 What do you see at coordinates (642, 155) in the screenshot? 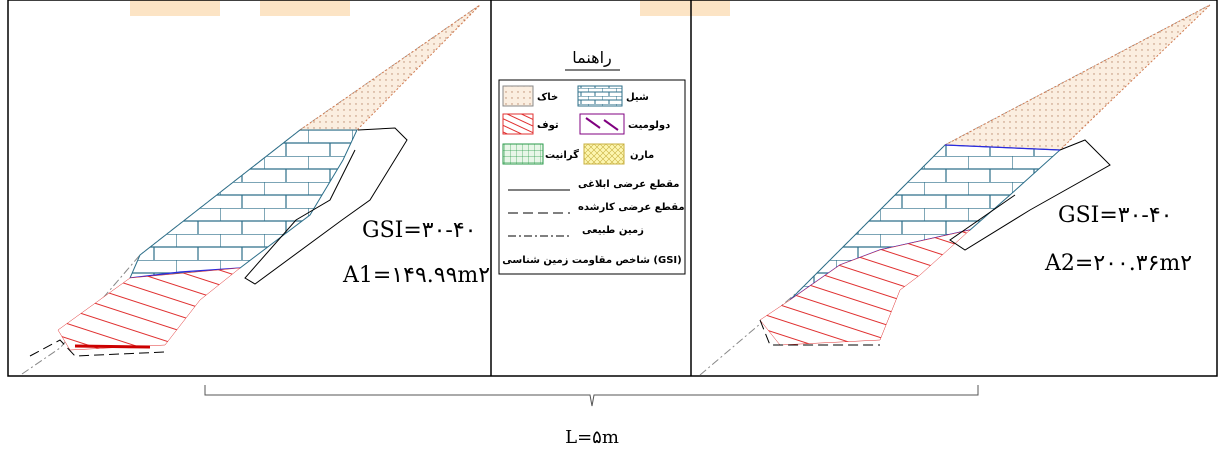
I see `legend-label: مارن` at bounding box center [642, 155].